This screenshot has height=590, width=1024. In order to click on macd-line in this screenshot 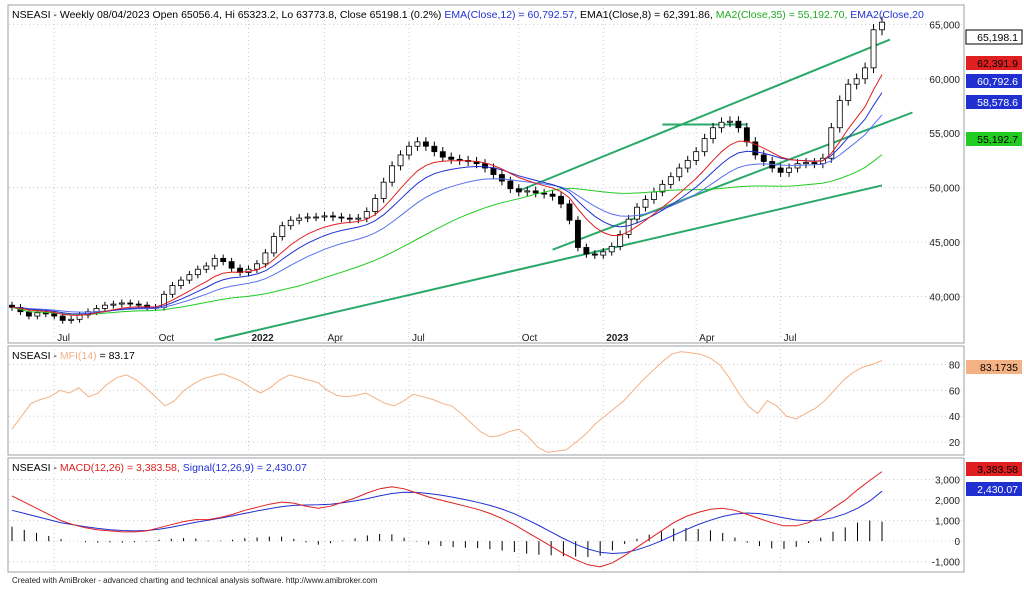, I will do `click(447, 519)`.